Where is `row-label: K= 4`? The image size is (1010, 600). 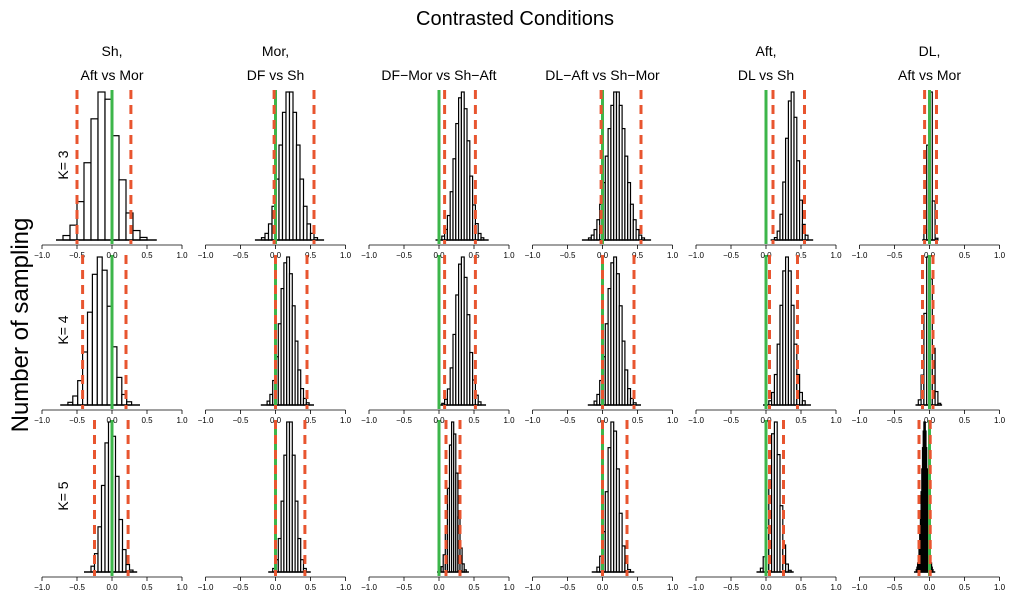 row-label: K= 4 is located at coordinates (63, 329).